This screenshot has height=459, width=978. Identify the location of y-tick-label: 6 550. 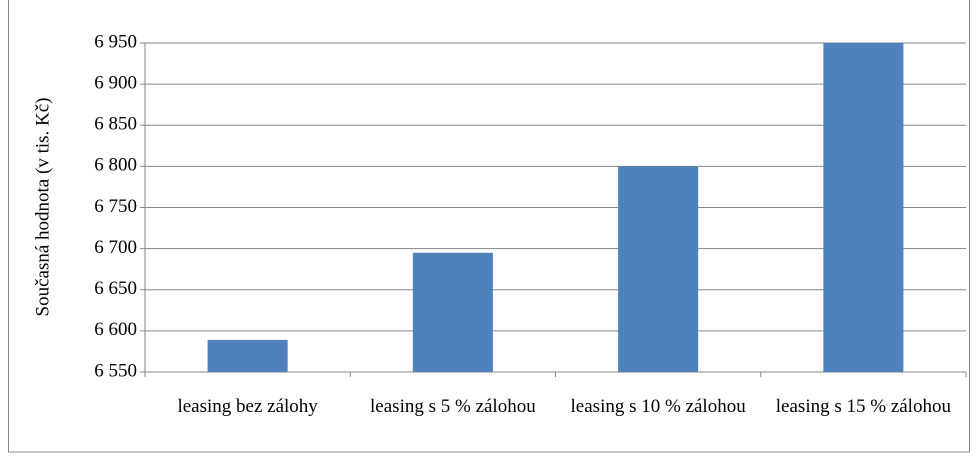
(115, 370).